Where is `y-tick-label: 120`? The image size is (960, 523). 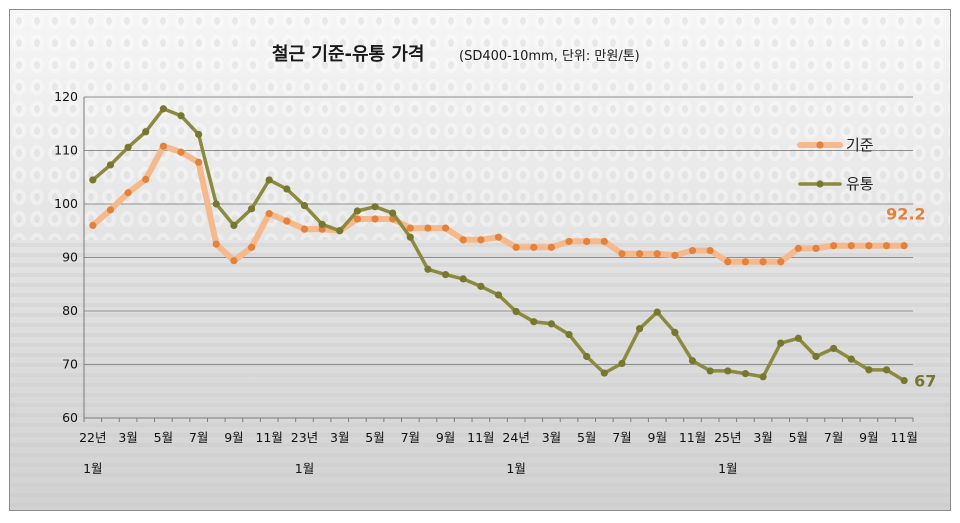 y-tick-label: 120 is located at coordinates (66, 96).